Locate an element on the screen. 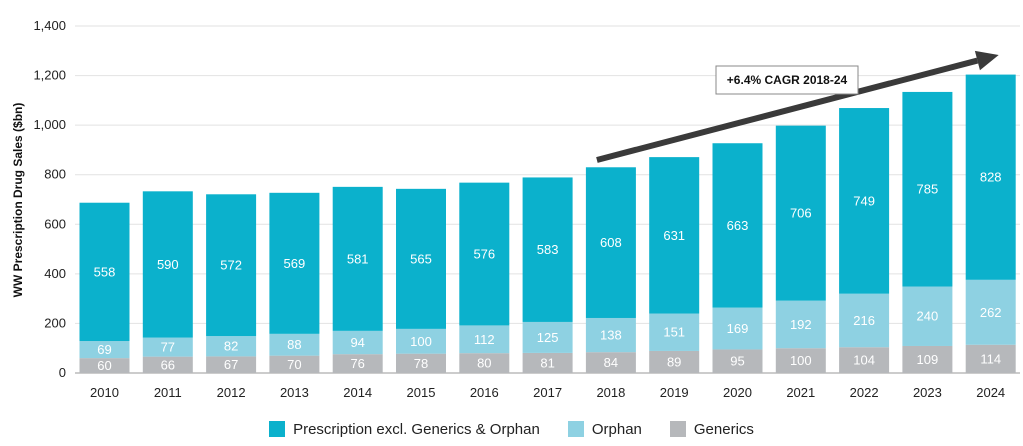  data-label-prescription: 581 is located at coordinates (358, 258).